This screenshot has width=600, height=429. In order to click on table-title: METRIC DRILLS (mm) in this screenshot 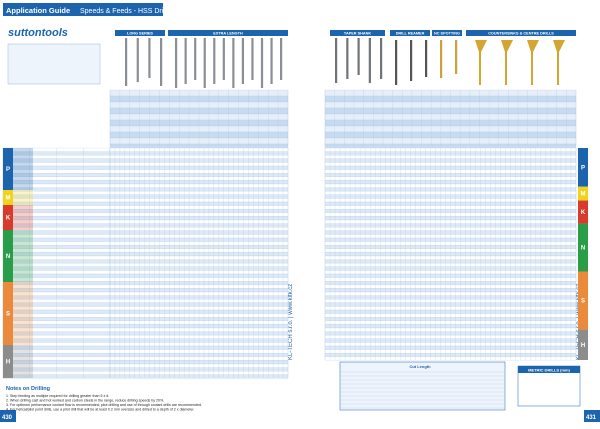, I will do `click(549, 370)`.